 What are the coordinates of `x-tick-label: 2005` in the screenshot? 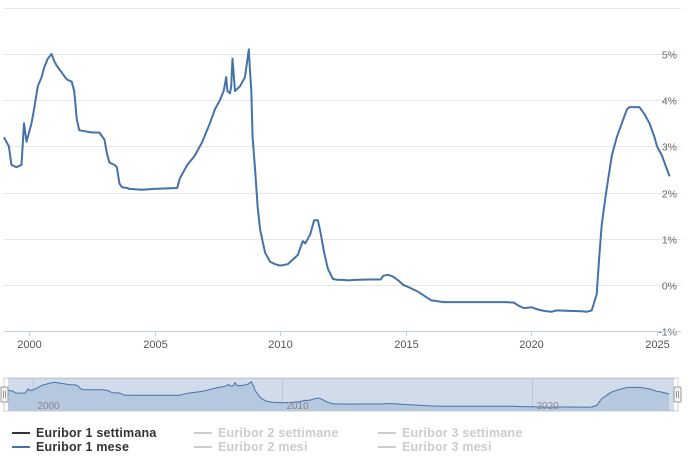 It's located at (155, 345).